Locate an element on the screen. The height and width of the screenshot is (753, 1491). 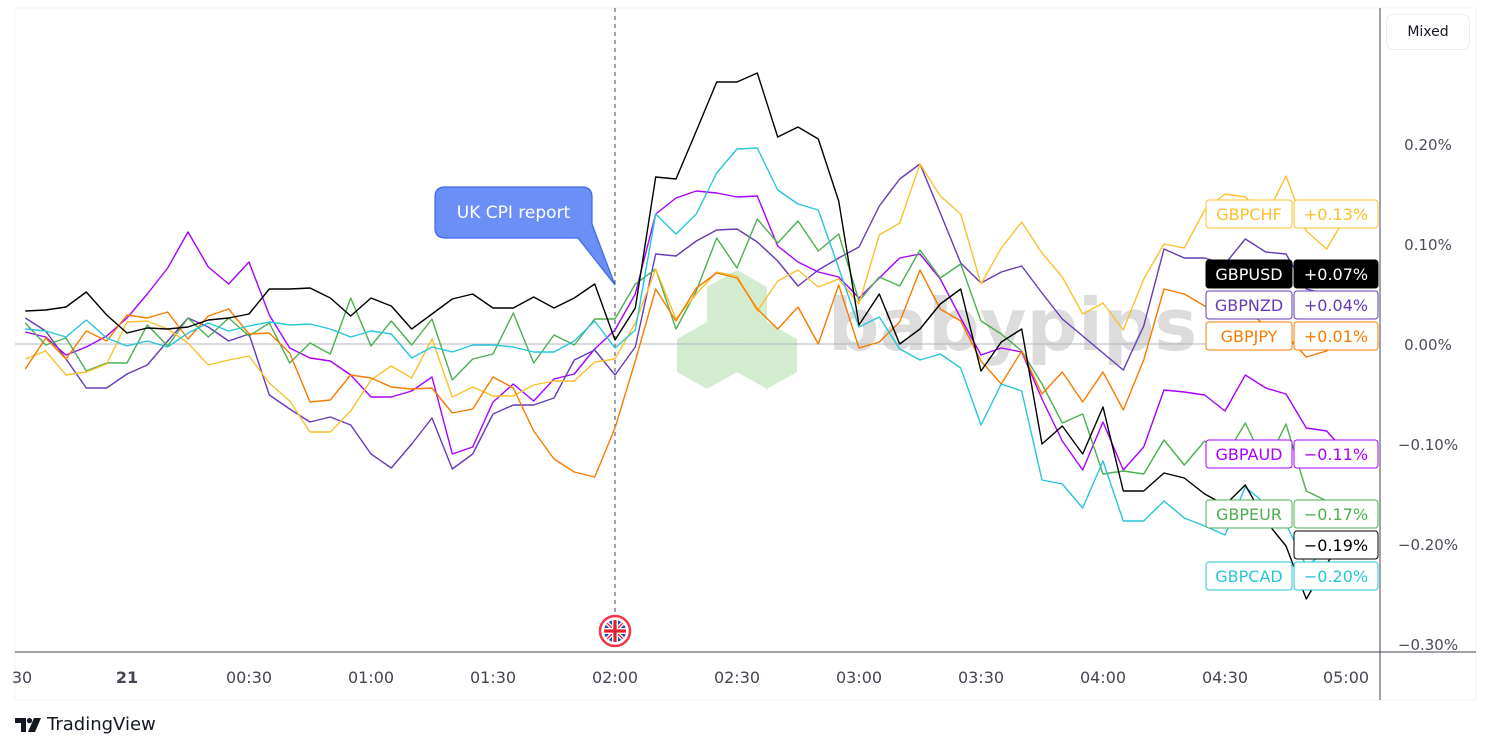
series-name-label: GBPAUD is located at coordinates (1249, 454).